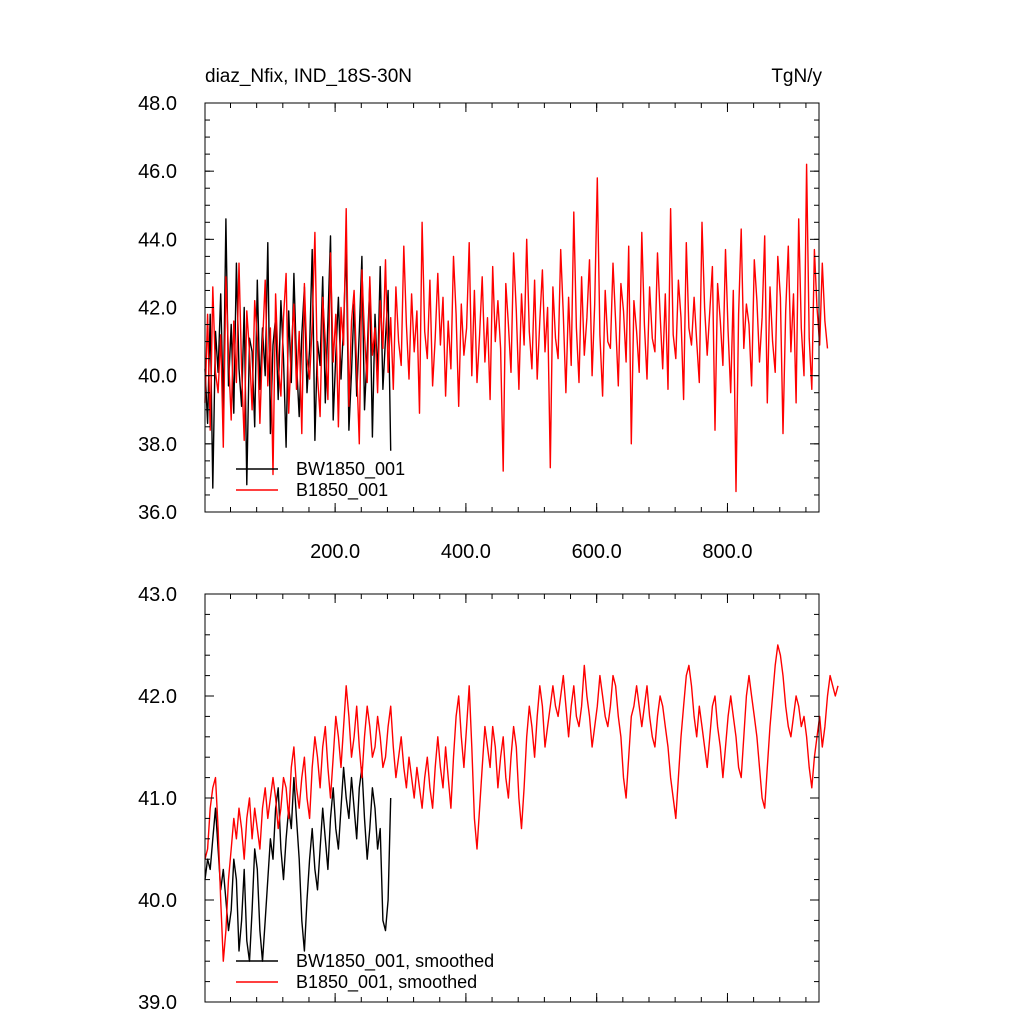 This screenshot has width=1024, height=1024. I want to click on top-ytick-label: 48.0, so click(157, 104).